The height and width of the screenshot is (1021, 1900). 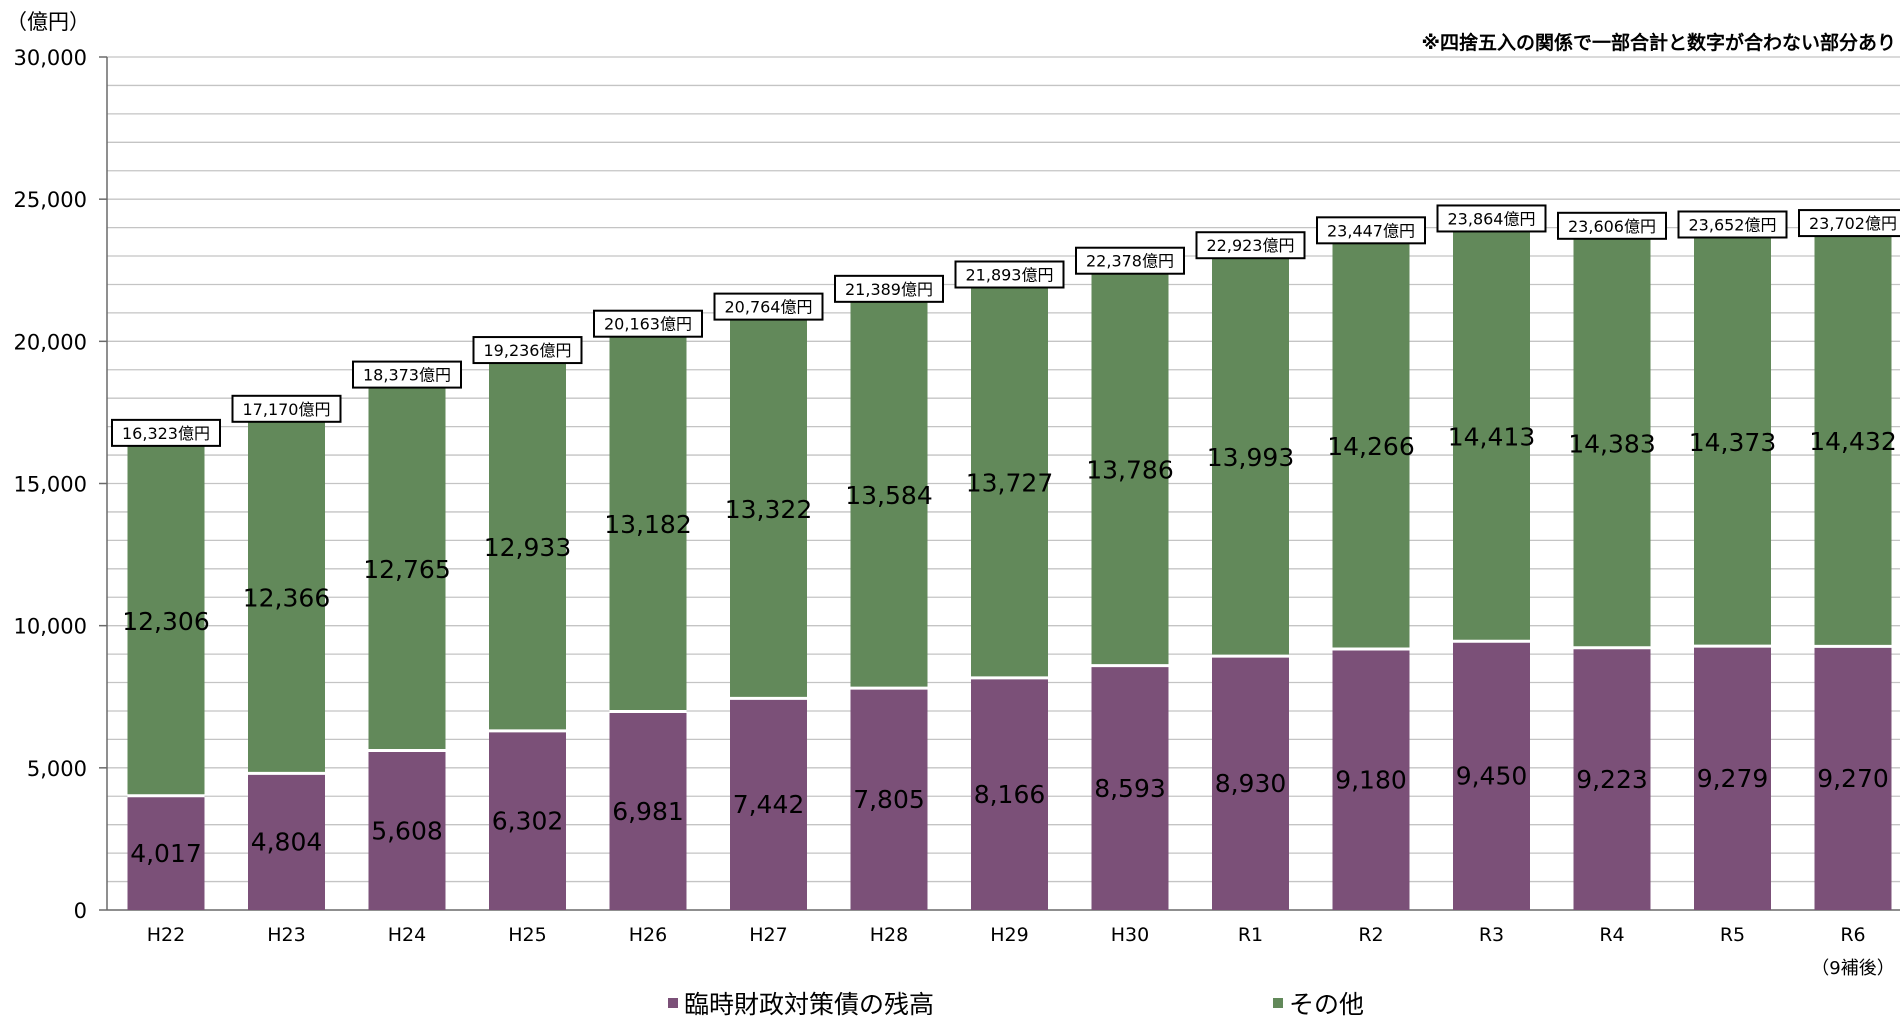 What do you see at coordinates (50, 200) in the screenshot?
I see `y-tick-label: 25,000` at bounding box center [50, 200].